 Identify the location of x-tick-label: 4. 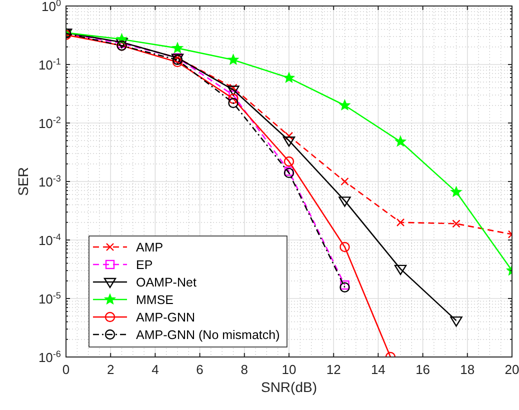
(155, 369).